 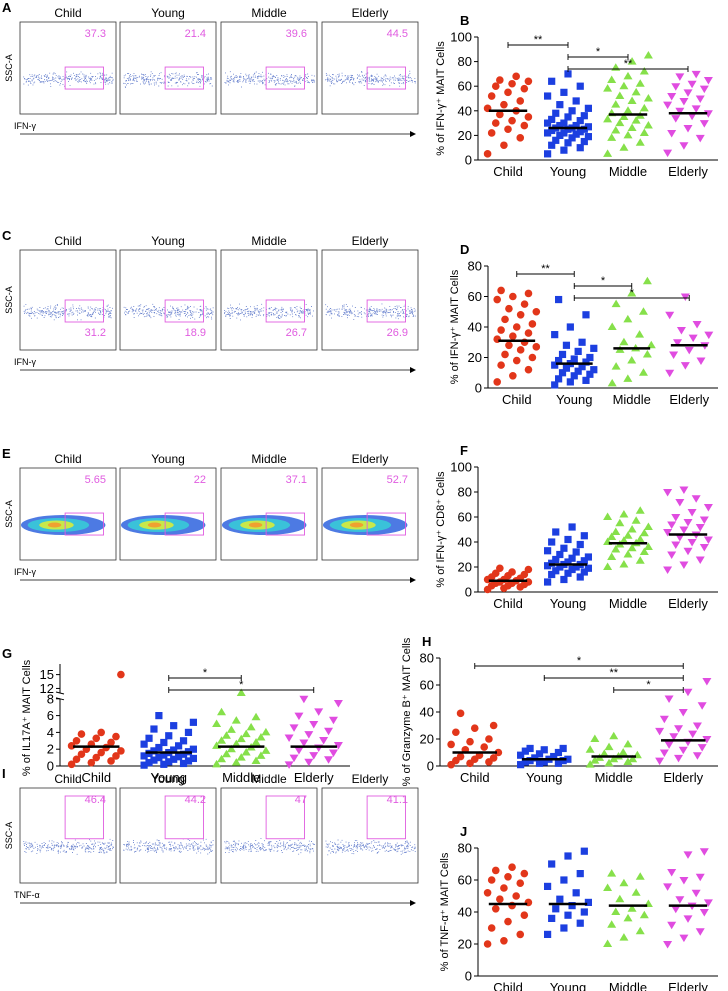 I want to click on flow-plot-elderly: Elderly 44.5, so click(x=370, y=60).